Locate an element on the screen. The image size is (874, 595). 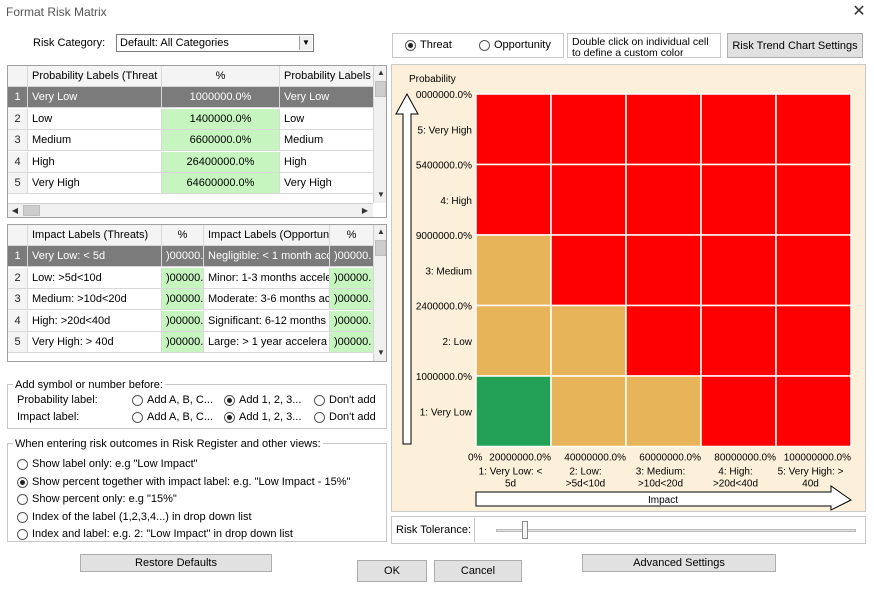
column-header: Probability Labels (Threat is located at coordinates (95, 76).